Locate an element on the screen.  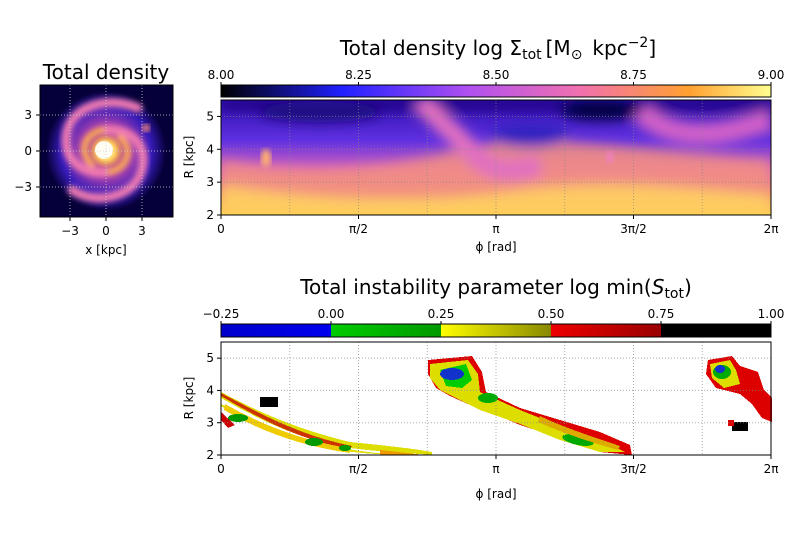
disk-x-tick-label: 3 is located at coordinates (142, 231).